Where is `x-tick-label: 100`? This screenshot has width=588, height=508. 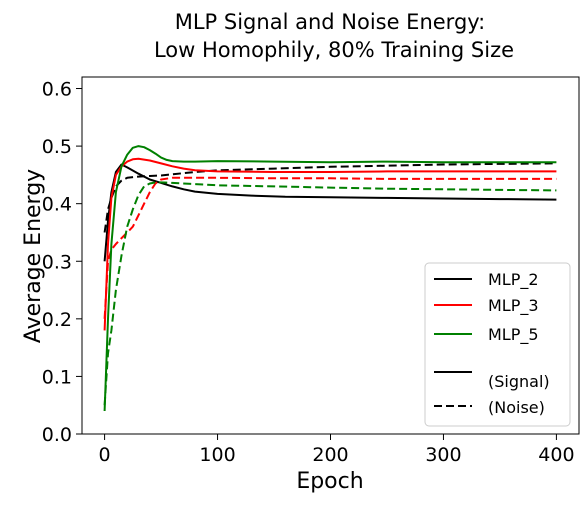 x-tick-label: 100 is located at coordinates (217, 455).